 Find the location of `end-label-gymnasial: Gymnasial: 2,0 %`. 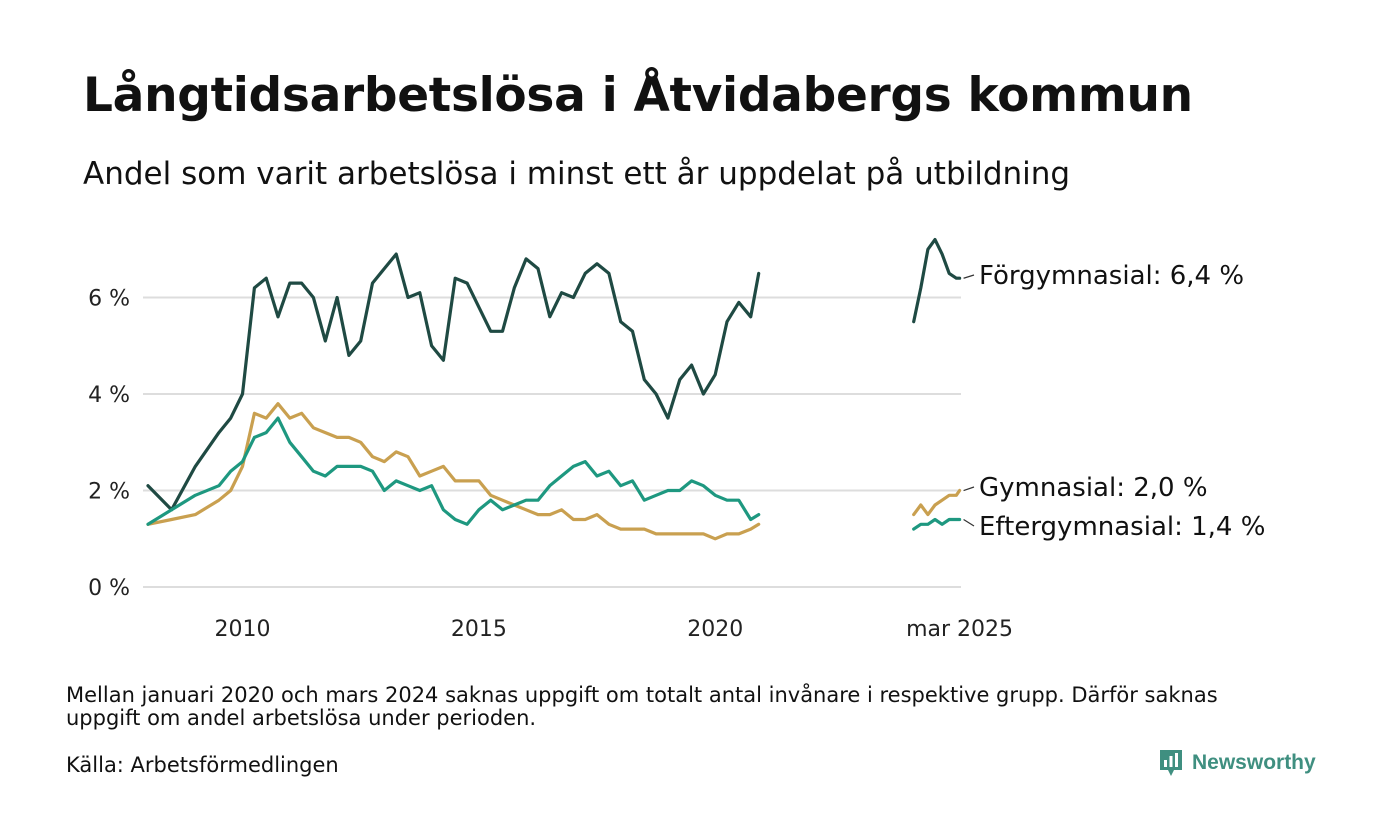

end-label-gymnasial: Gymnasial: 2,0 % is located at coordinates (1093, 488).